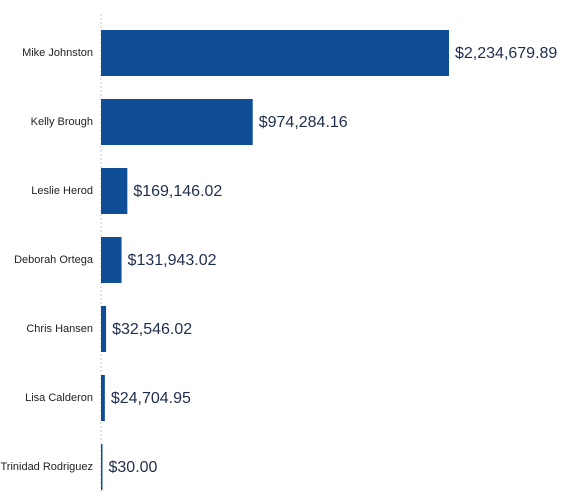 The height and width of the screenshot is (500, 570). What do you see at coordinates (151, 398) in the screenshot?
I see `value-label: $24,704.95` at bounding box center [151, 398].